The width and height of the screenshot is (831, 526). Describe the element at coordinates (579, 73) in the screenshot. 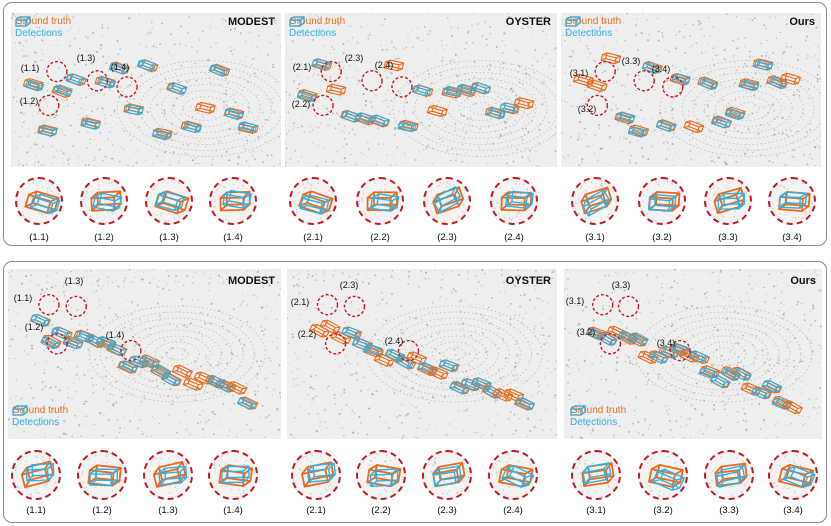

I see `callout-label: (3.1)` at that location.